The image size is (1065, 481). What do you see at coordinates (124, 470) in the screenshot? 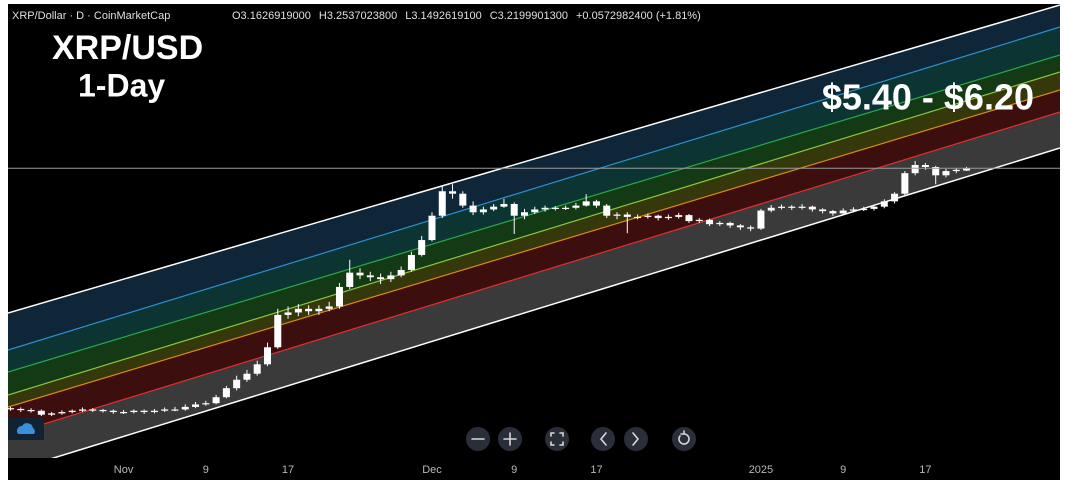
I see `x-tick-label: Nov` at bounding box center [124, 470].